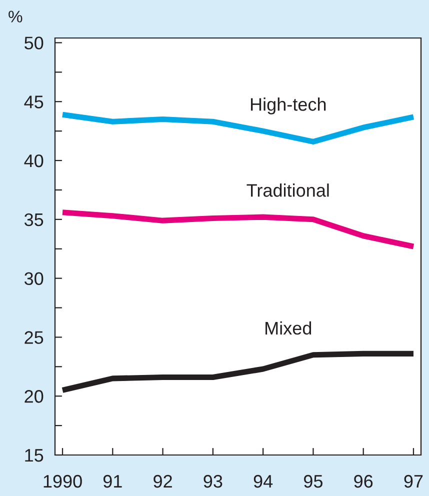  Describe the element at coordinates (63, 481) in the screenshot. I see `x-tick-label: 1990` at that location.